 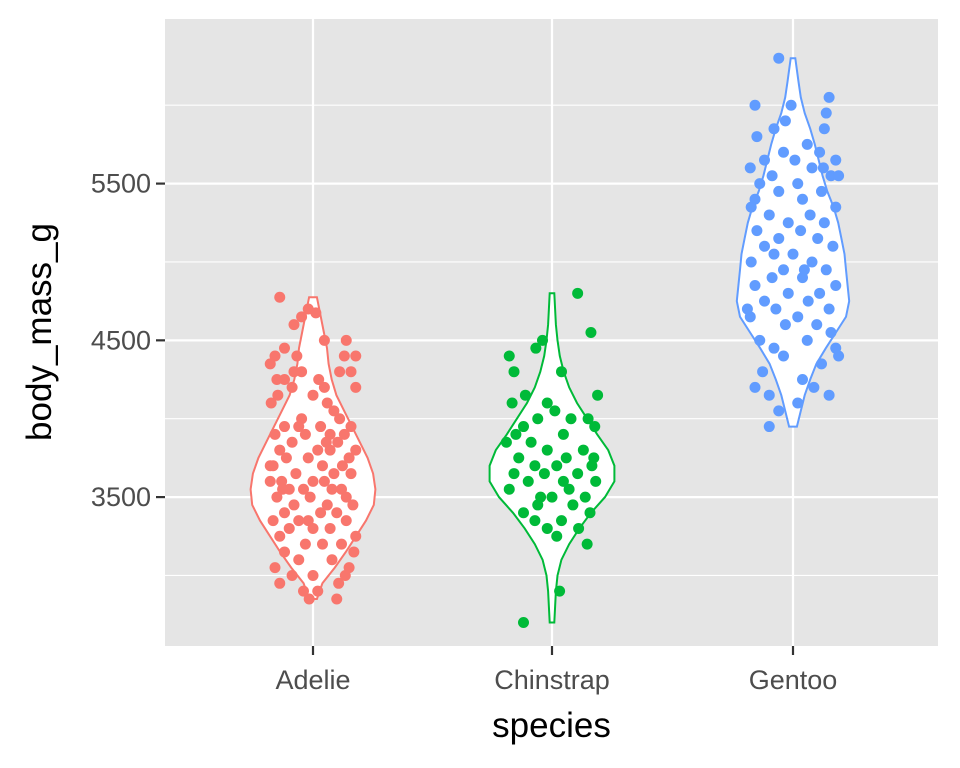 I want to click on y-tick-label: 3500, so click(x=121, y=497).